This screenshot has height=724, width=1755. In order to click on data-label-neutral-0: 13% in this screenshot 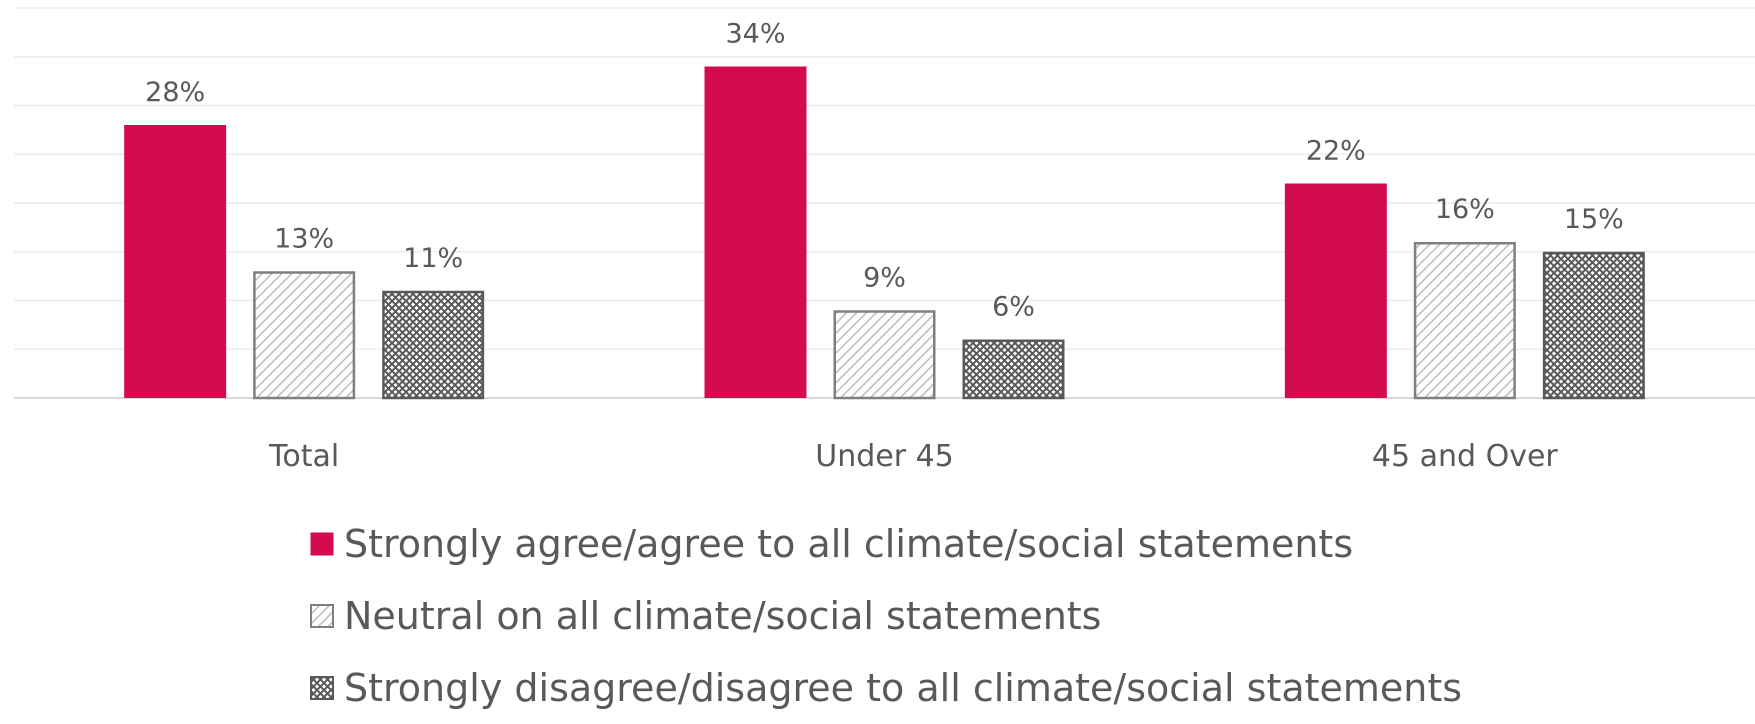, I will do `click(304, 238)`.